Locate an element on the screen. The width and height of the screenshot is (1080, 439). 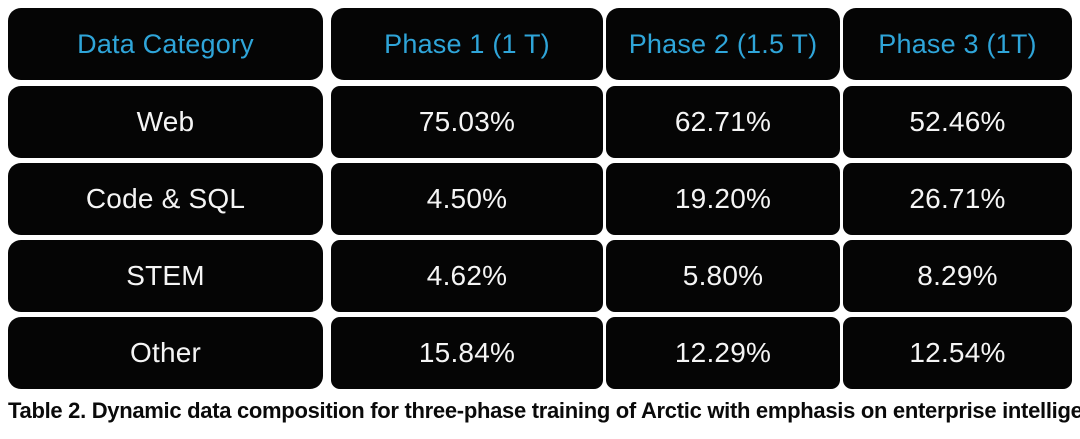
cell-value: 52.46% is located at coordinates (957, 122).